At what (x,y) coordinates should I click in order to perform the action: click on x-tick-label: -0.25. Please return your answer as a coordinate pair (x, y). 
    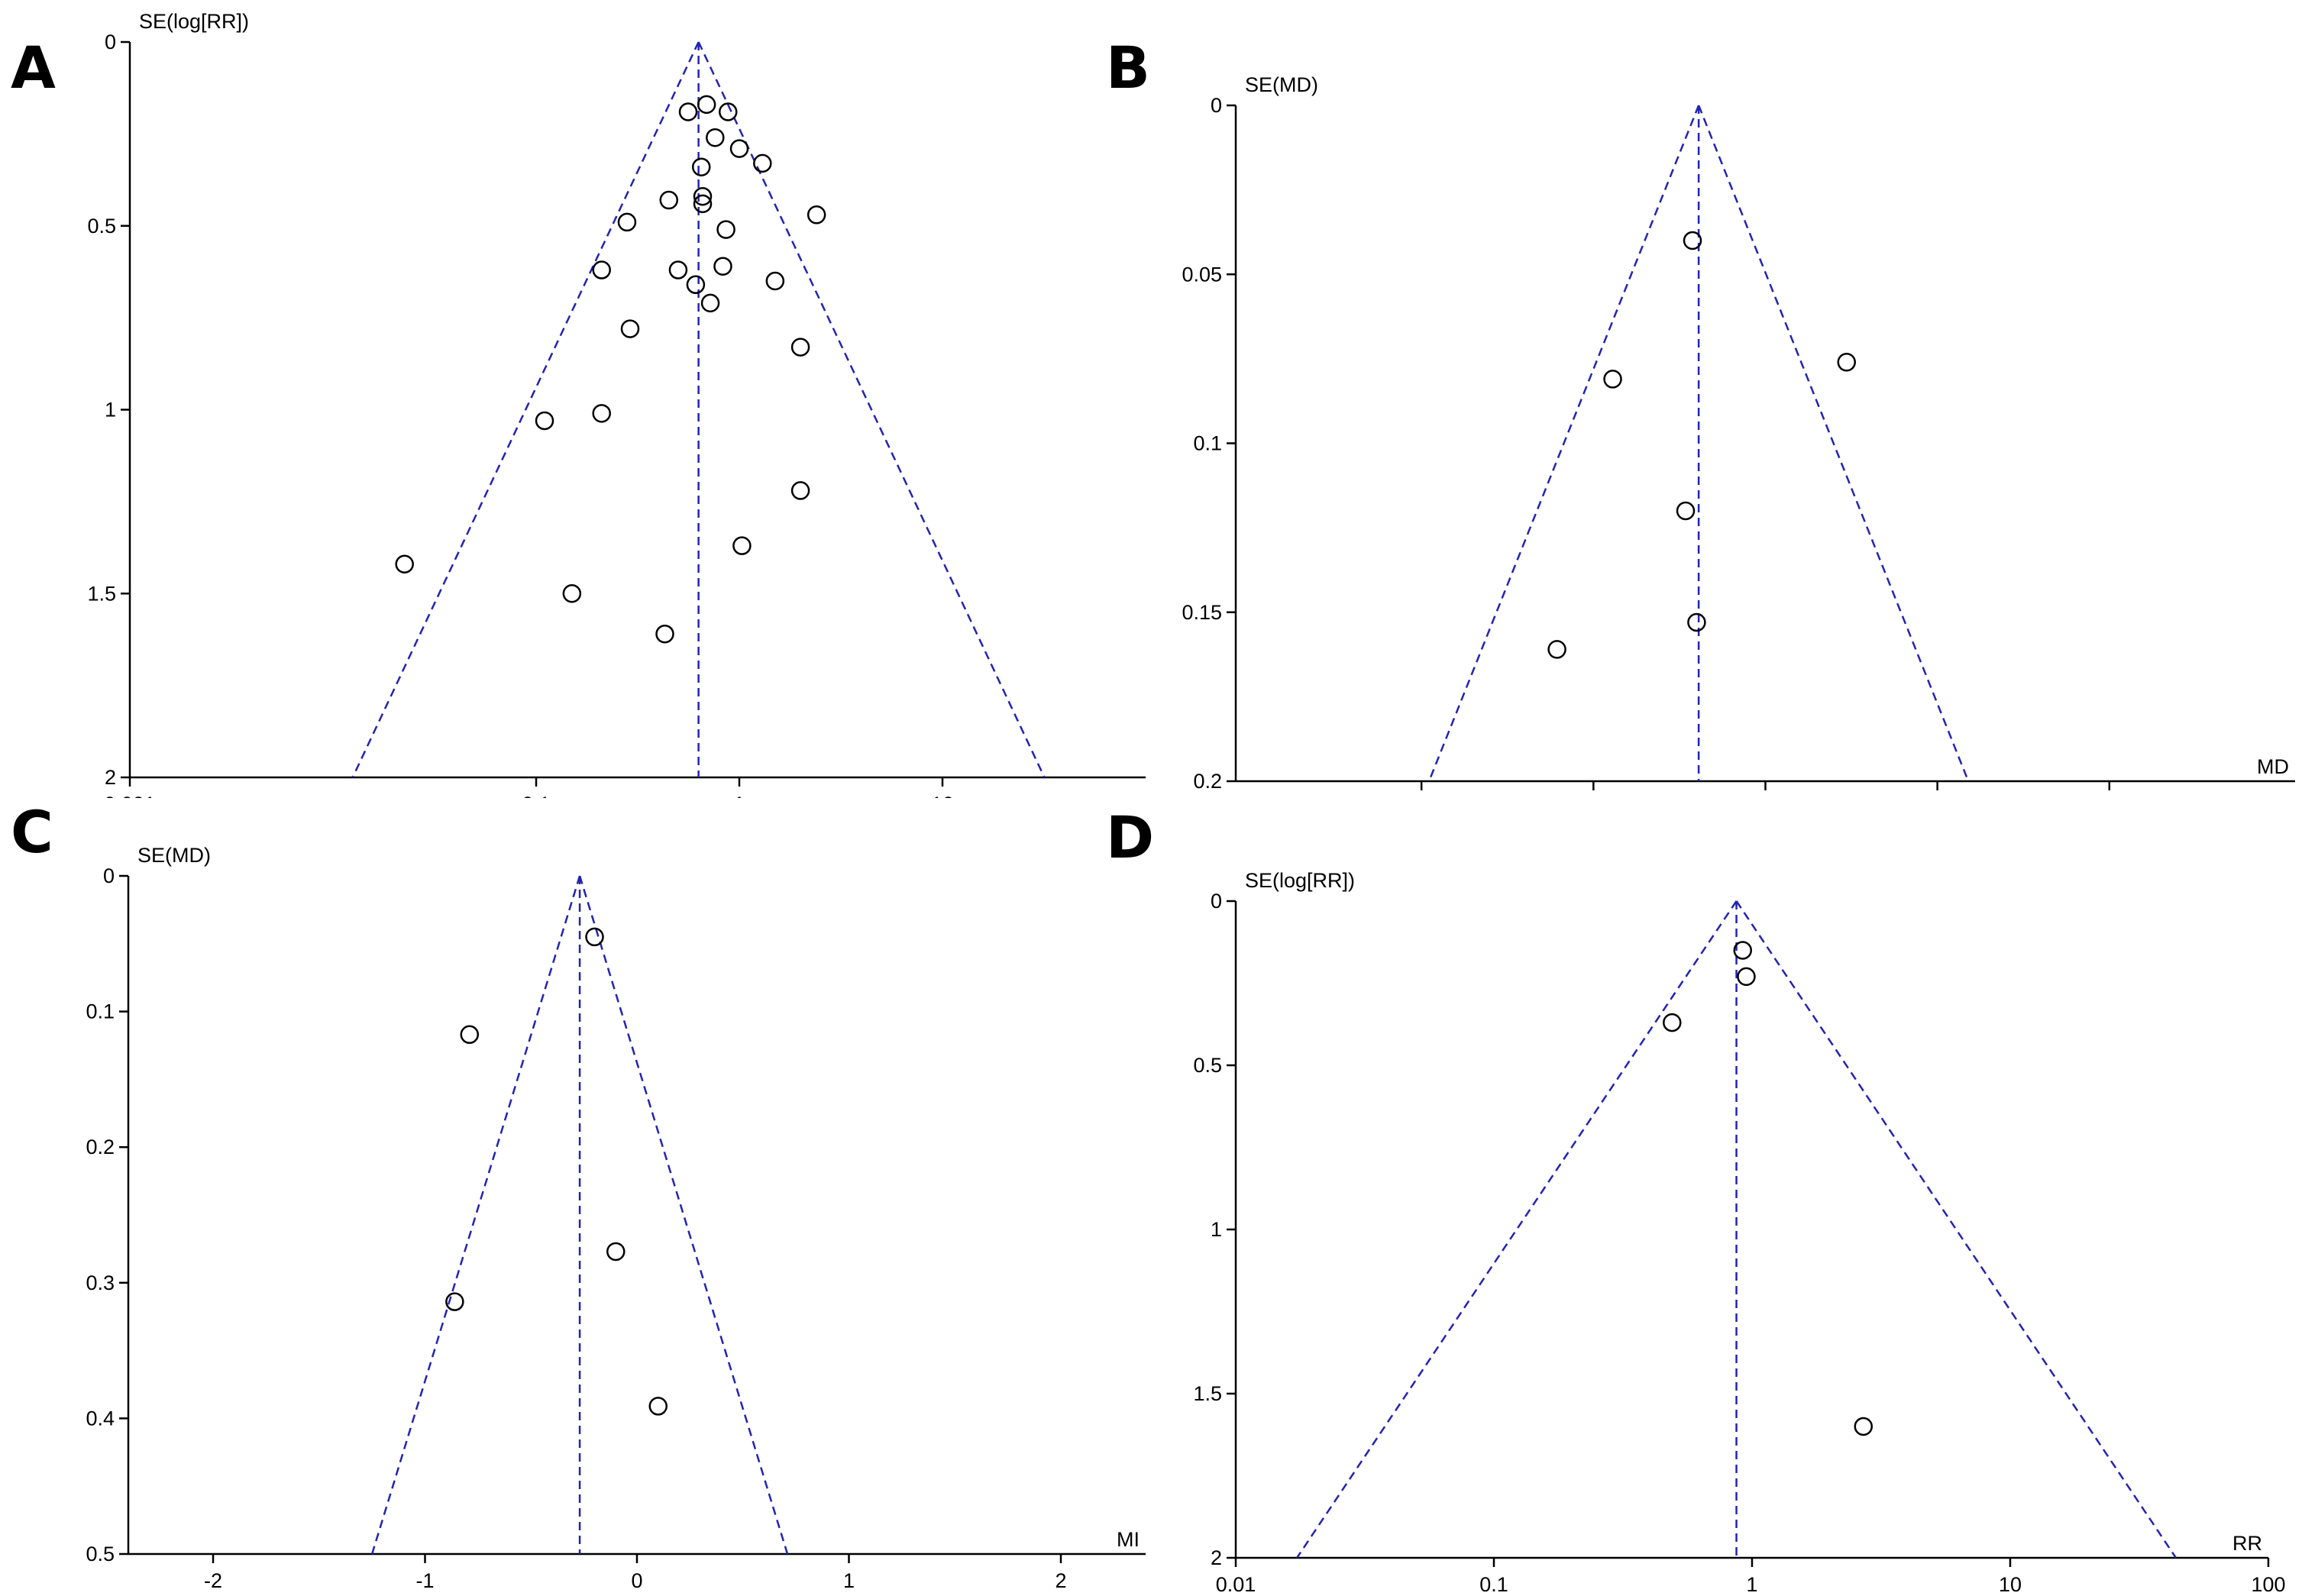
    Looking at the image, I should click on (1594, 797).